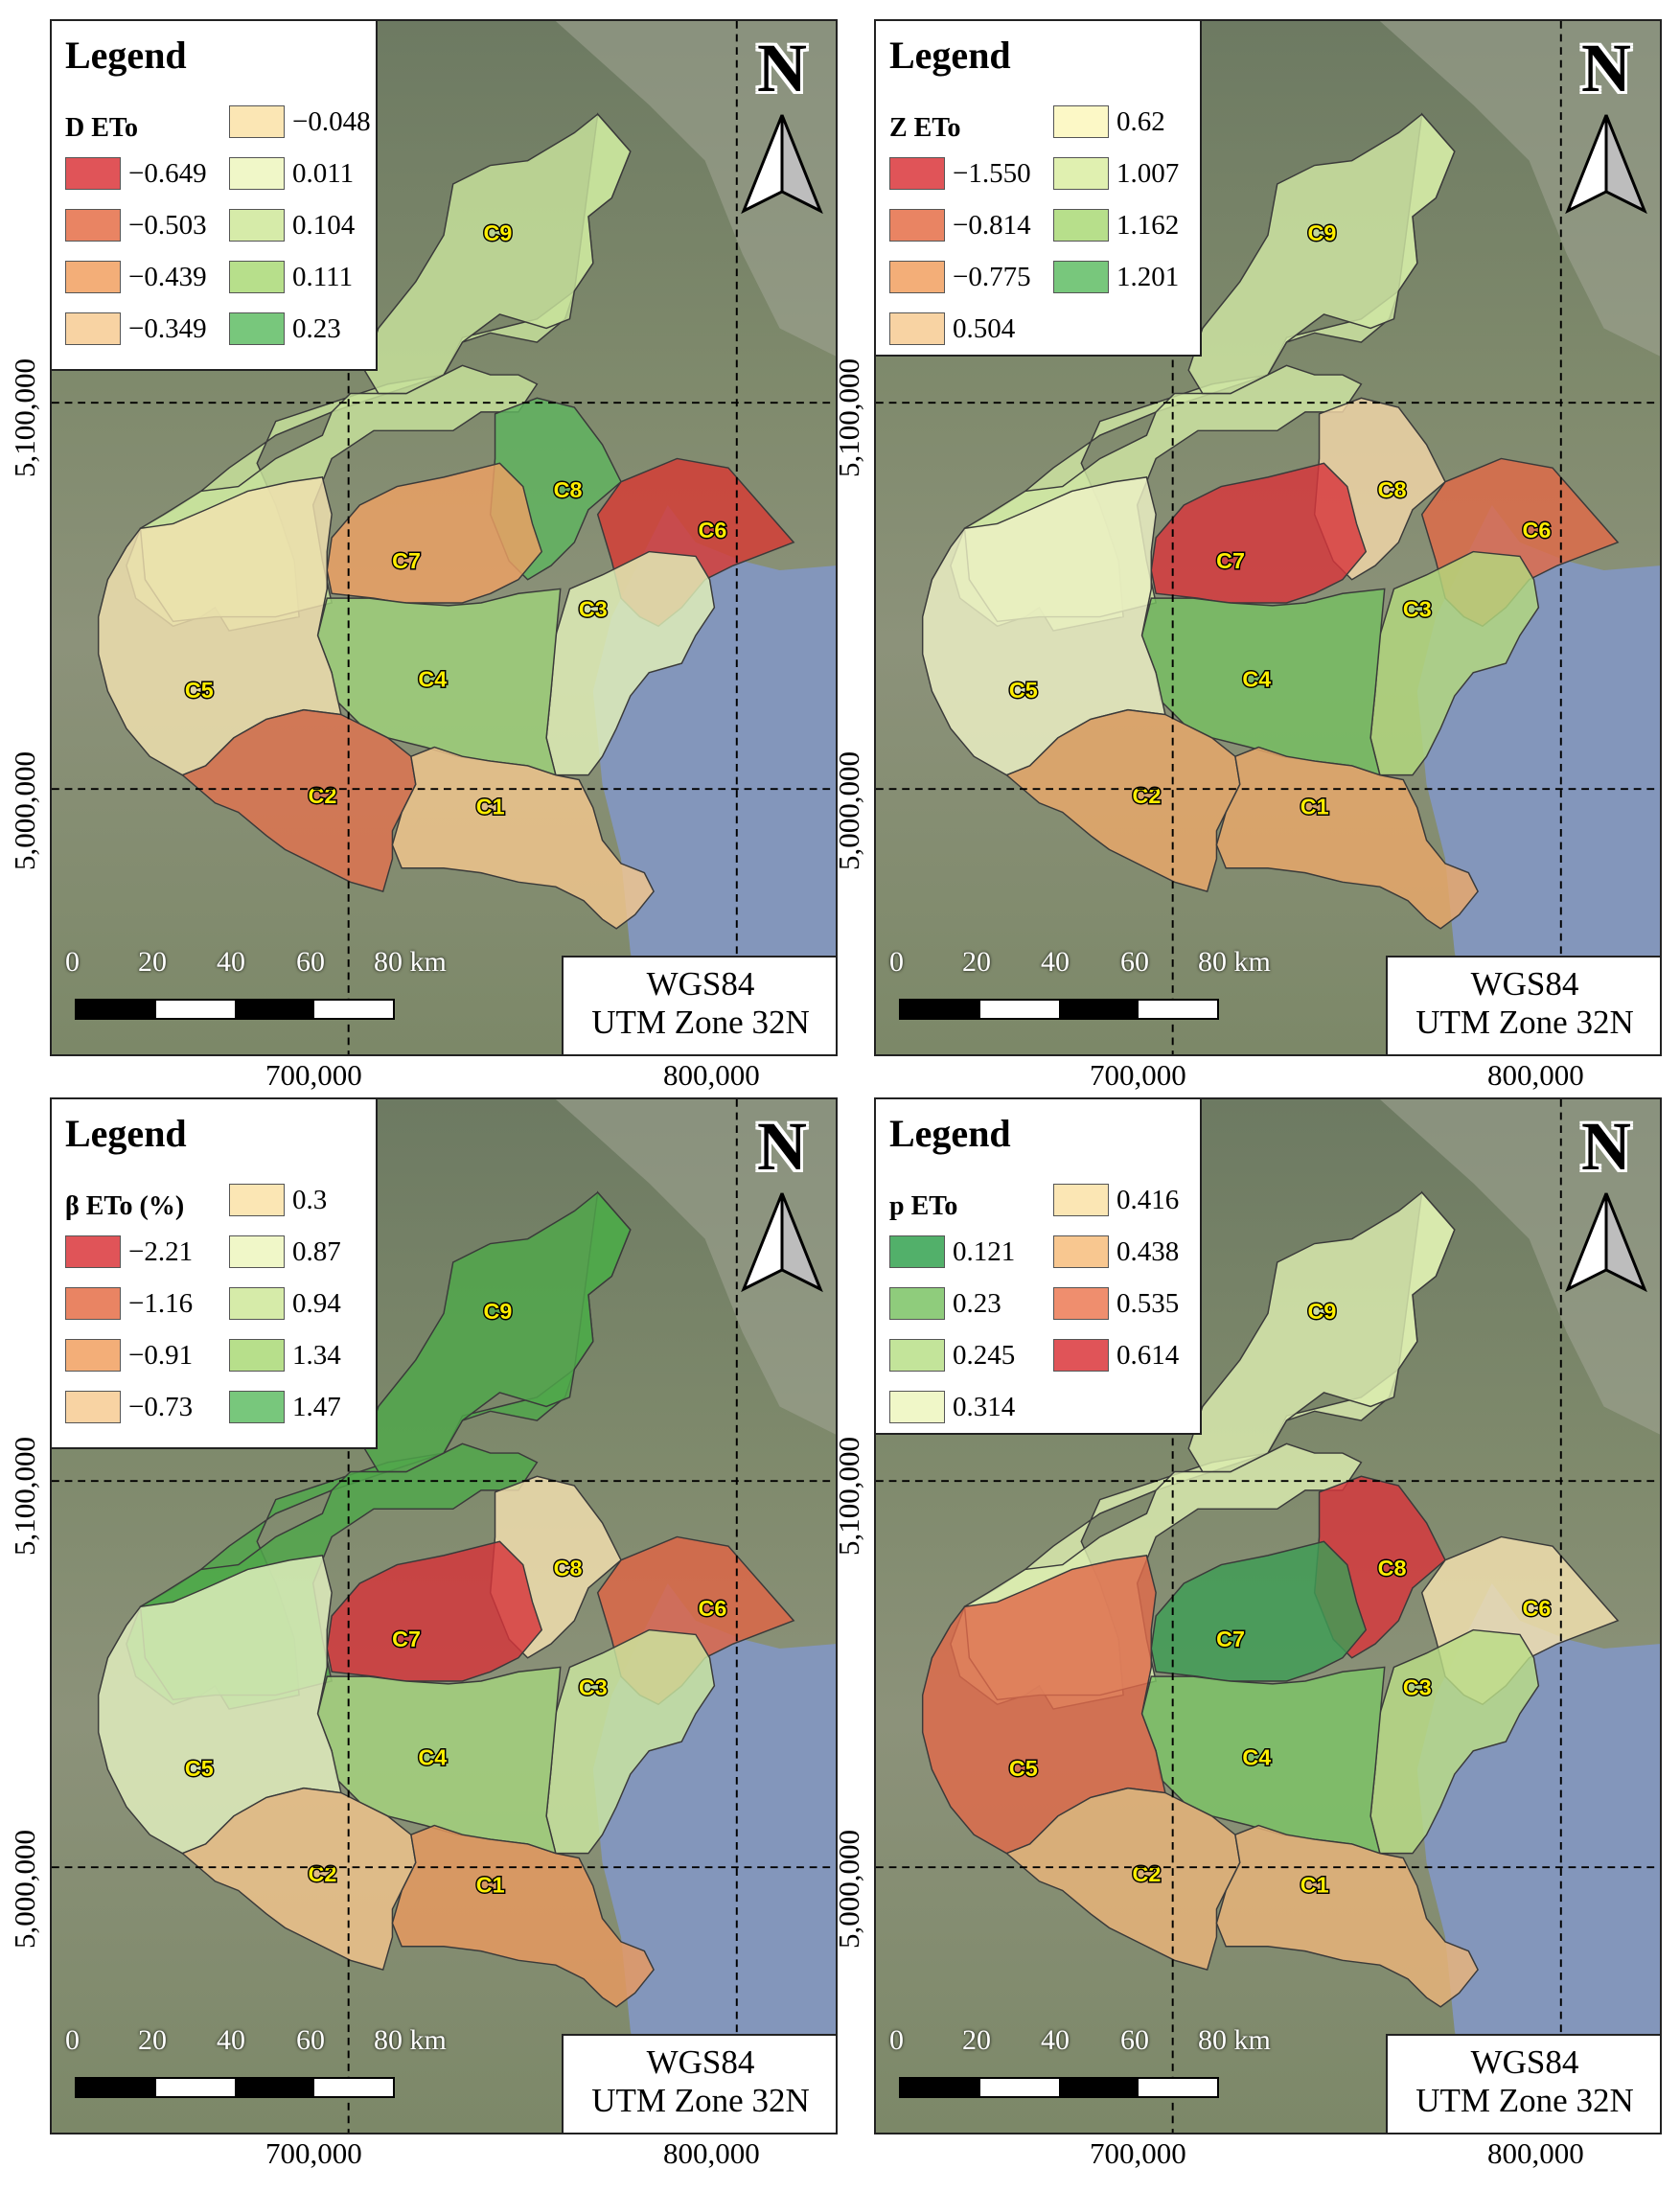 The height and width of the screenshot is (2192, 1680). What do you see at coordinates (434, 533) in the screenshot?
I see `region-c7` at bounding box center [434, 533].